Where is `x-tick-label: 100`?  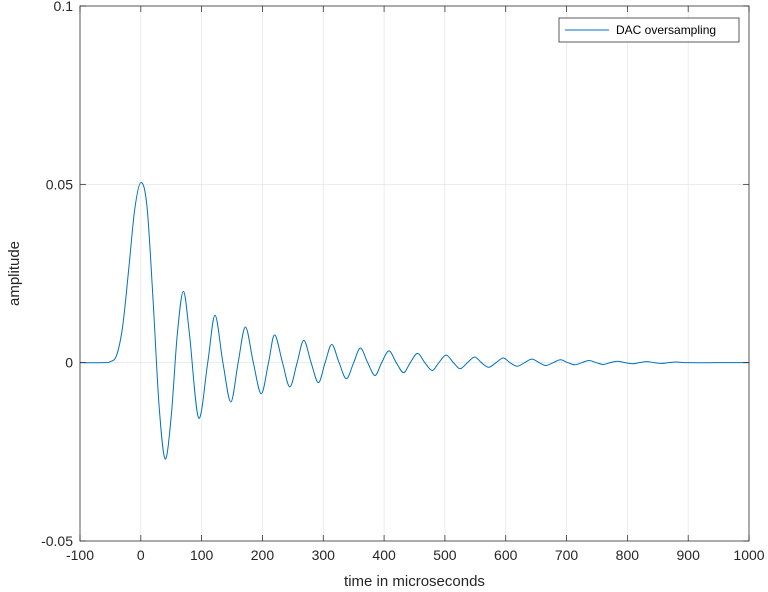 x-tick-label: 100 is located at coordinates (202, 555).